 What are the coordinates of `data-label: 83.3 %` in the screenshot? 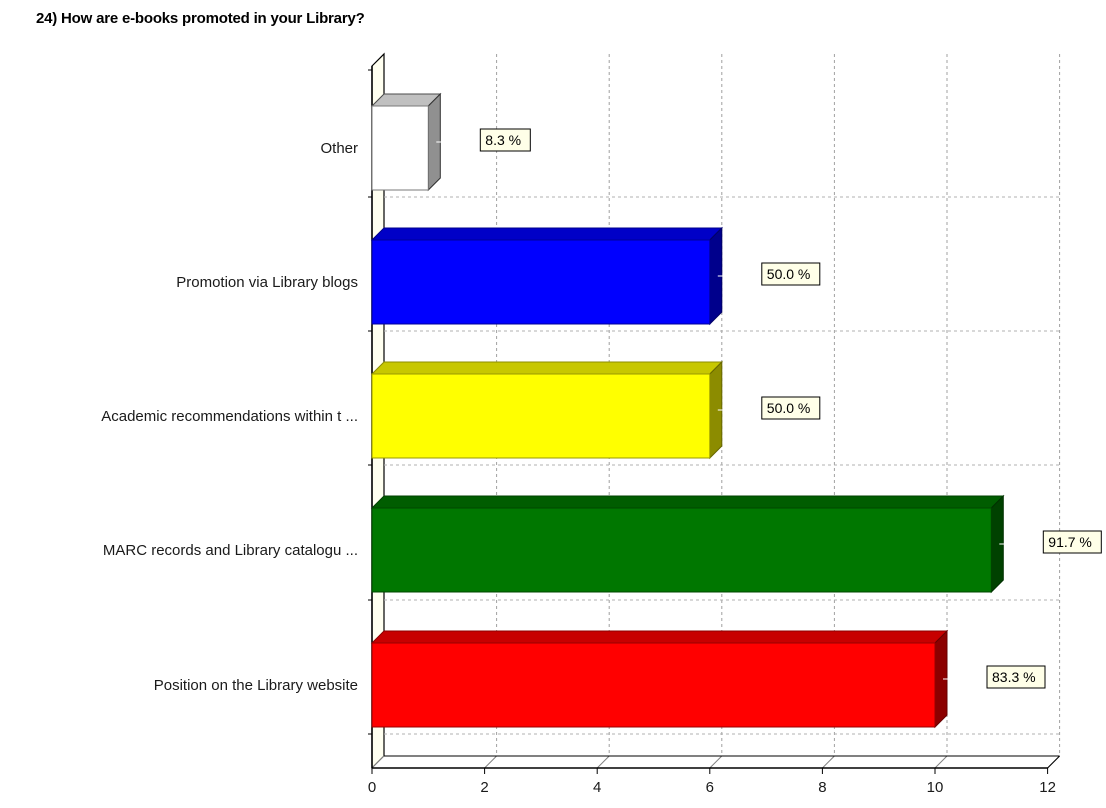 It's located at (1014, 677).